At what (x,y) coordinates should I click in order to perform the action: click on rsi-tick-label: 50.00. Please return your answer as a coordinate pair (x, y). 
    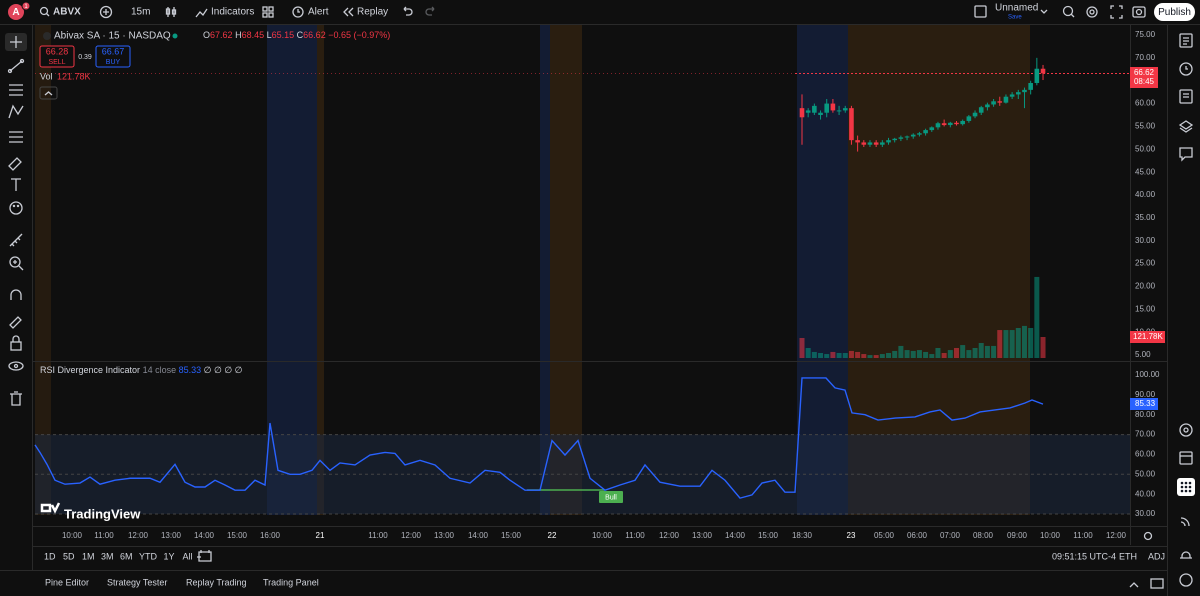
    Looking at the image, I should click on (1145, 473).